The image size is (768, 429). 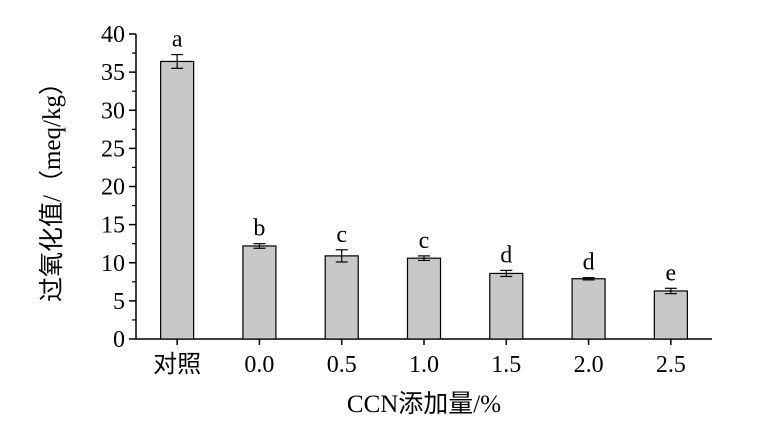 I want to click on x-tick-label: 0.5, so click(x=342, y=365).